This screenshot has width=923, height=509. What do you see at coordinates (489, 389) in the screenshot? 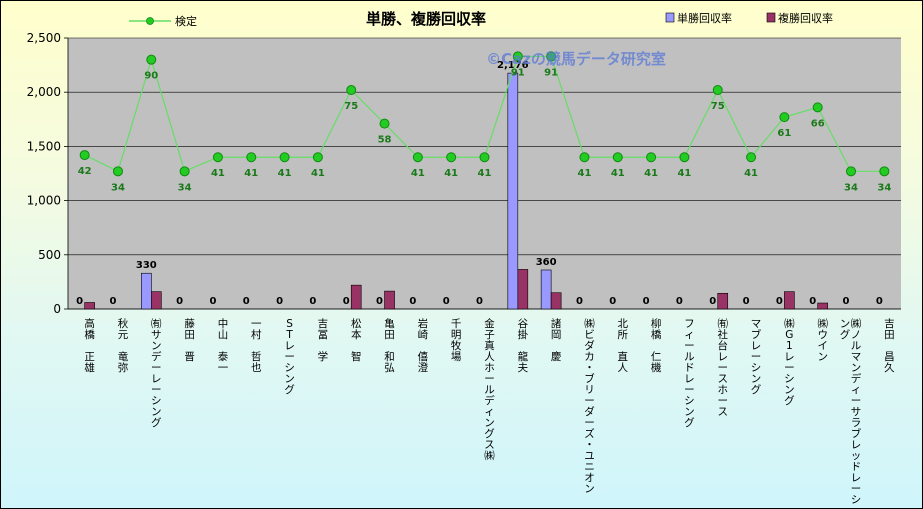
I see `category-label: 金子真人ホールディングス㈱` at bounding box center [489, 389].